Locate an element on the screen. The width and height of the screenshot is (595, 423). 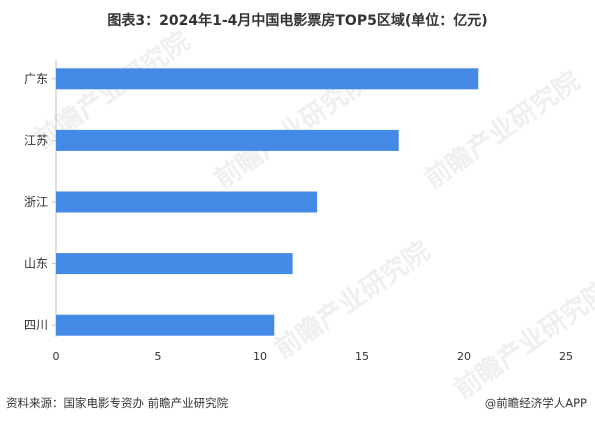
x-tick-label-1: 5 is located at coordinates (158, 356).